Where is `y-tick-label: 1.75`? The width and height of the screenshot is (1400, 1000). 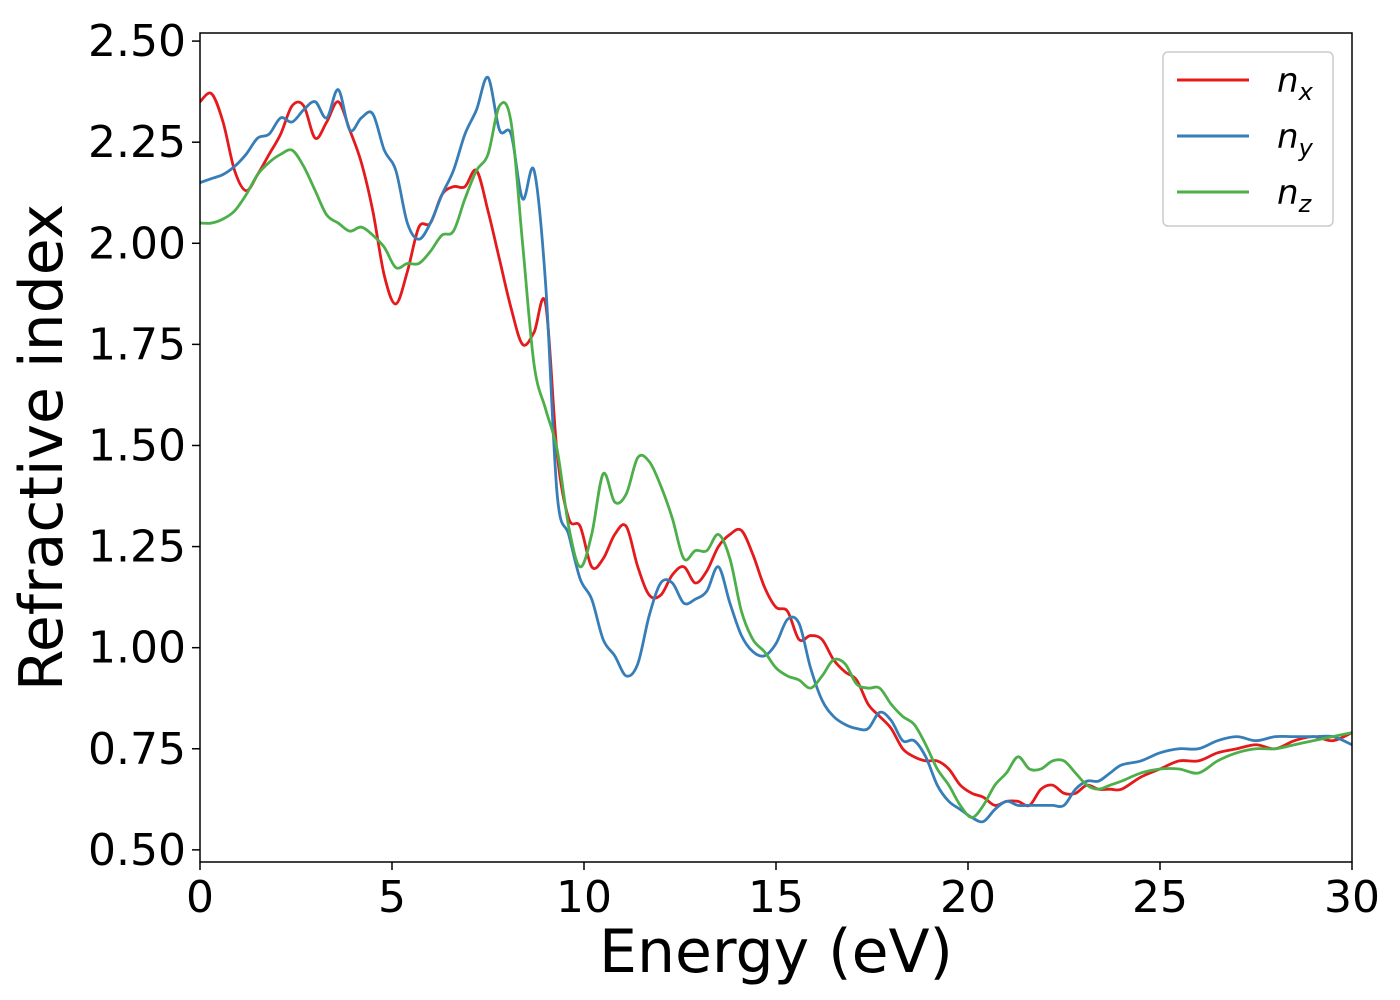
y-tick-label: 1.75 is located at coordinates (137, 344).